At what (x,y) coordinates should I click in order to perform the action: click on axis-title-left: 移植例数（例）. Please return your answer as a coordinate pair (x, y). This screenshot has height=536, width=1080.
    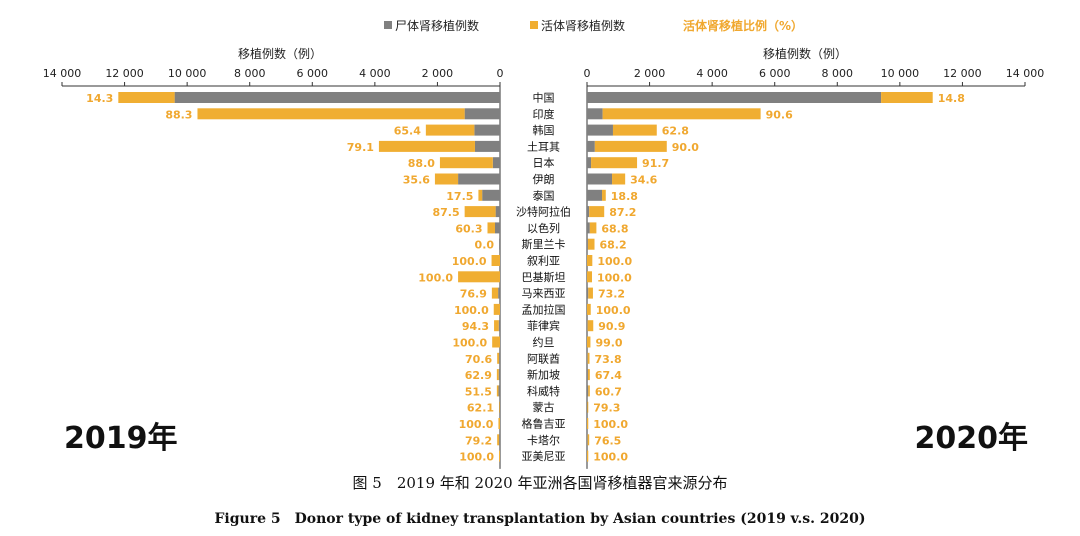
    Looking at the image, I should click on (280, 53).